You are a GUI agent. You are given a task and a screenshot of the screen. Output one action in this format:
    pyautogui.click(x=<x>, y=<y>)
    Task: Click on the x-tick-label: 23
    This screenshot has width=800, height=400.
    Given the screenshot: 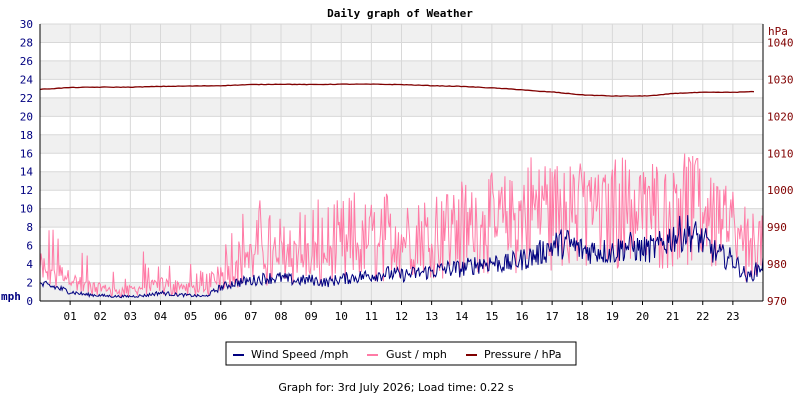 What is the action you would take?
    pyautogui.click(x=732, y=316)
    